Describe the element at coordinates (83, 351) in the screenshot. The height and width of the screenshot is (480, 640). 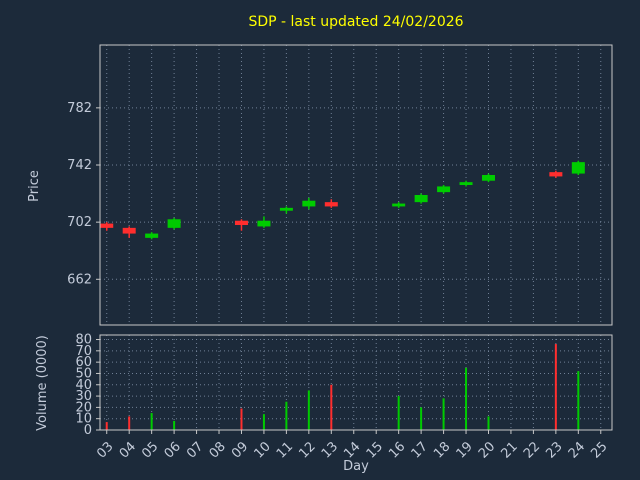
I see `volume-tick-label: 70` at that location.